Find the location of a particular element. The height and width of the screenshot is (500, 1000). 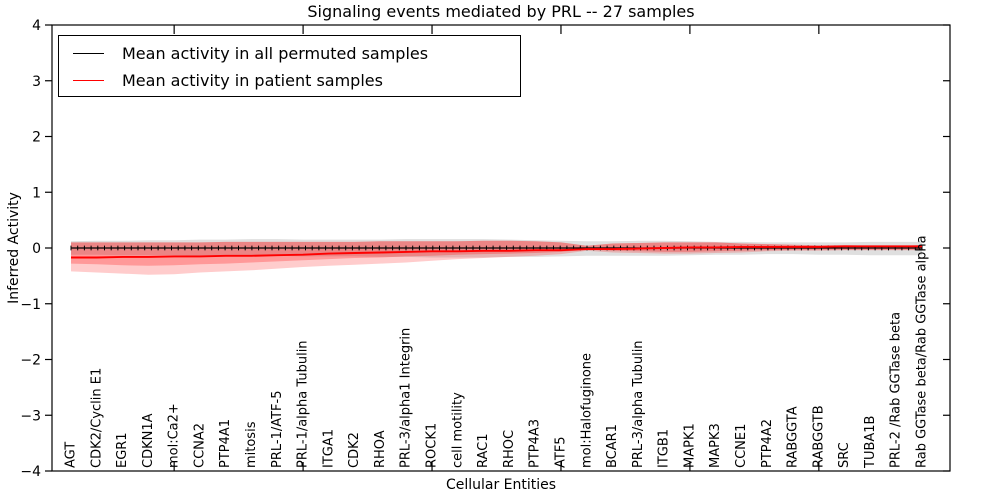

x-tick-label: PTP4A3 is located at coordinates (535, 443).